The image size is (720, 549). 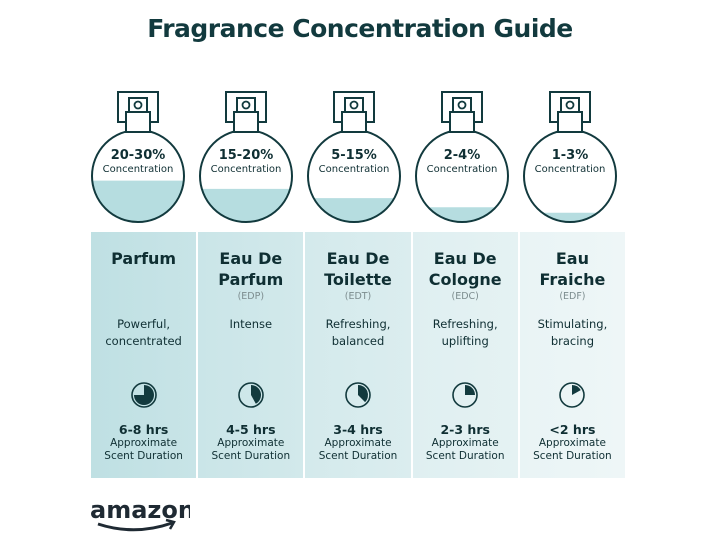 I want to click on duration-hours: 6-8 hrs, so click(x=143, y=429).